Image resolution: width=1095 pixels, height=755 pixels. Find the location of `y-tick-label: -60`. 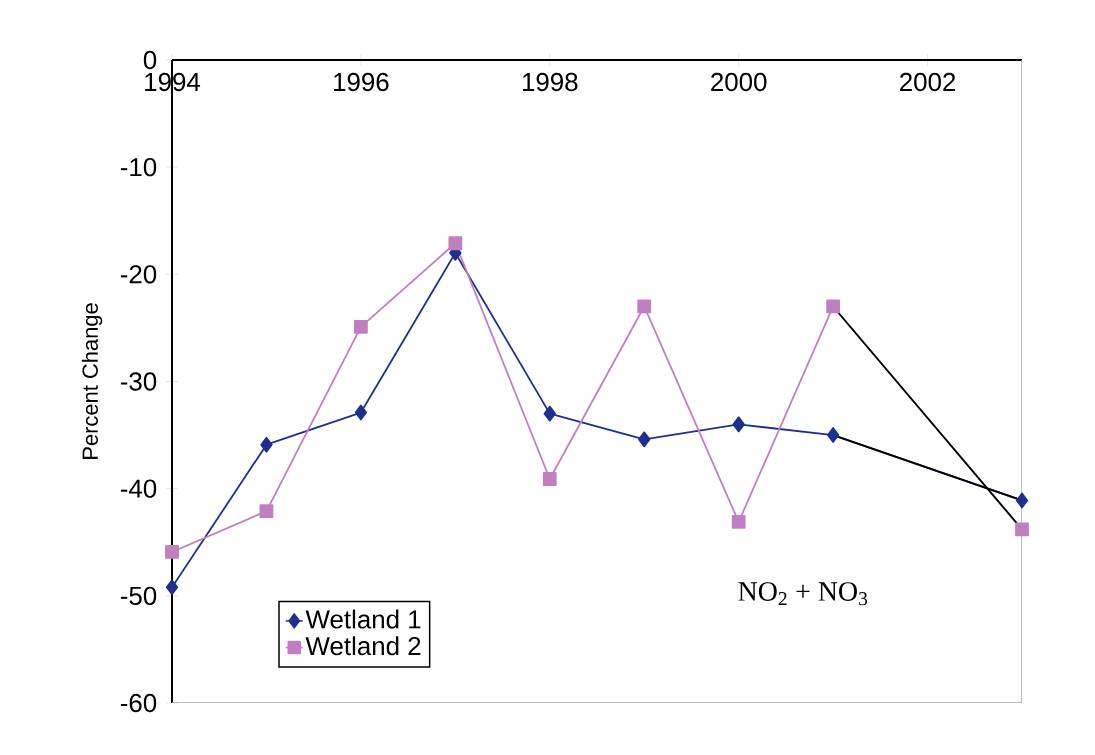

y-tick-label: -60 is located at coordinates (138, 703).